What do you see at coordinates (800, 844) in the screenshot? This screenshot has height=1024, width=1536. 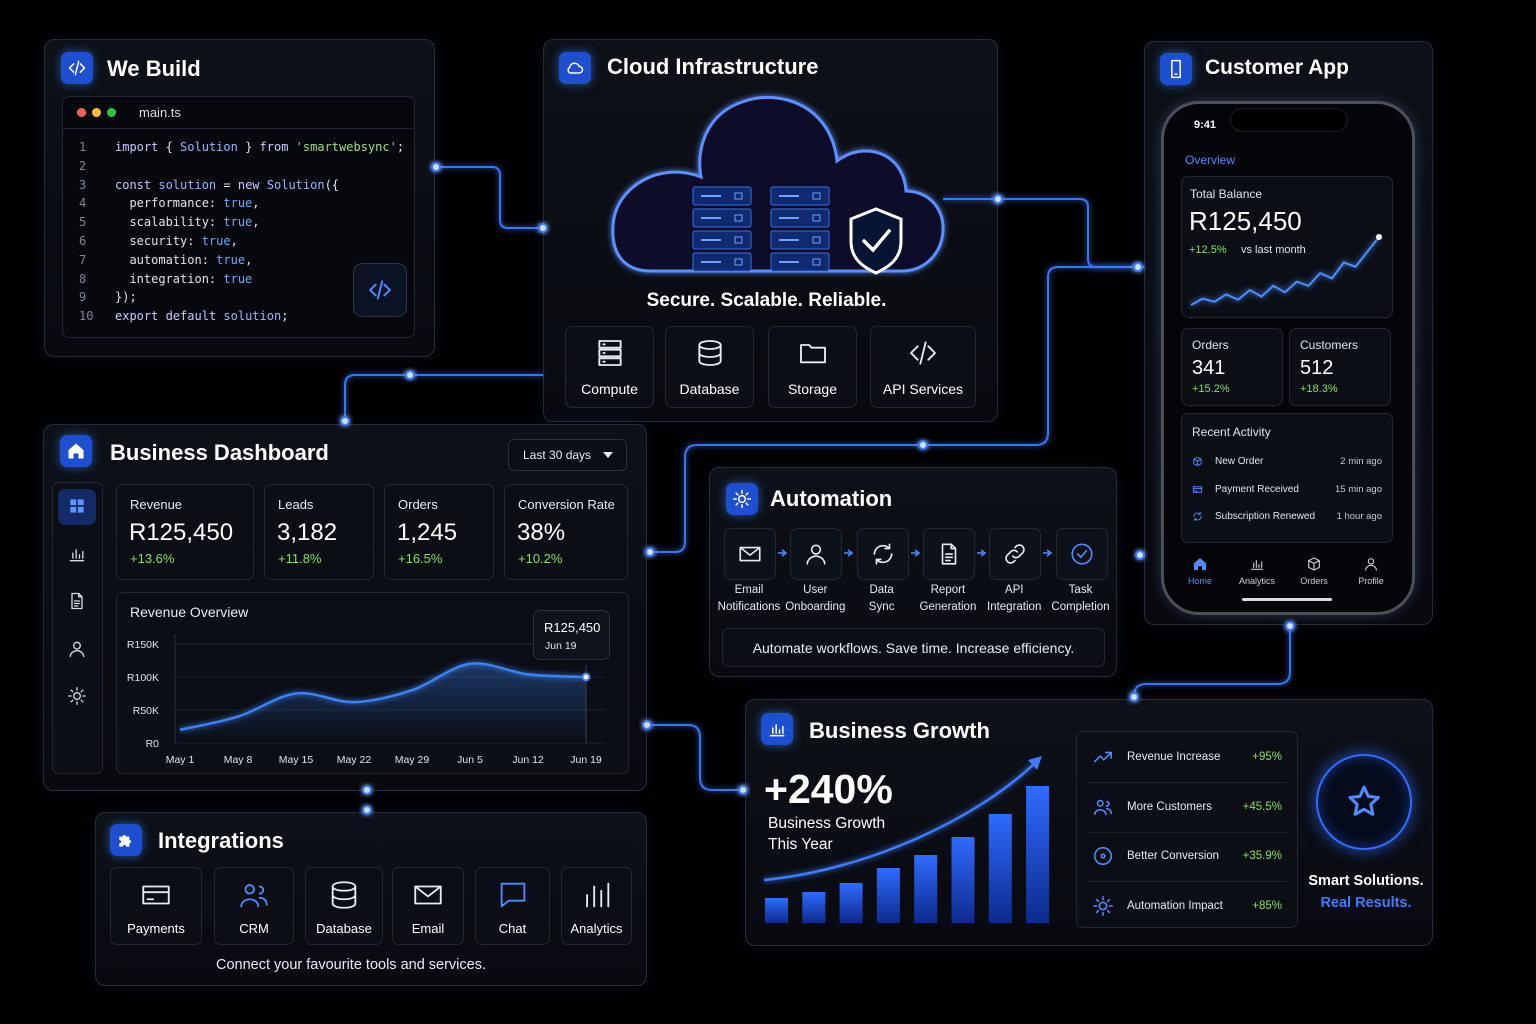 I see `growth-subtitle: This Year` at bounding box center [800, 844].